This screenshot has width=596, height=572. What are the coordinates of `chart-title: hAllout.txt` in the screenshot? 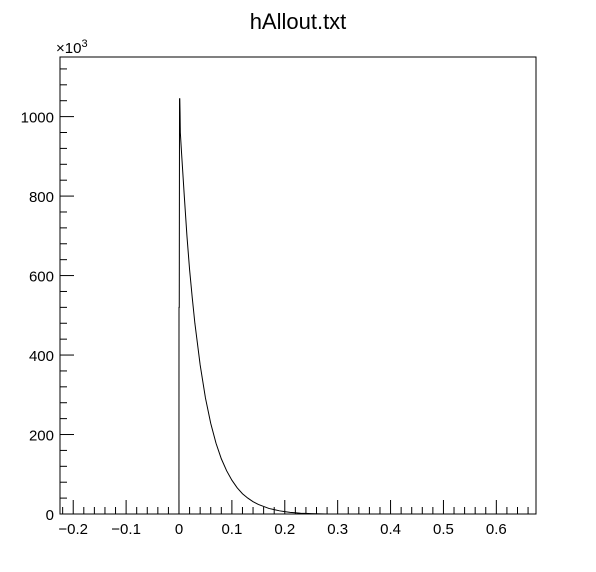 It's located at (298, 21).